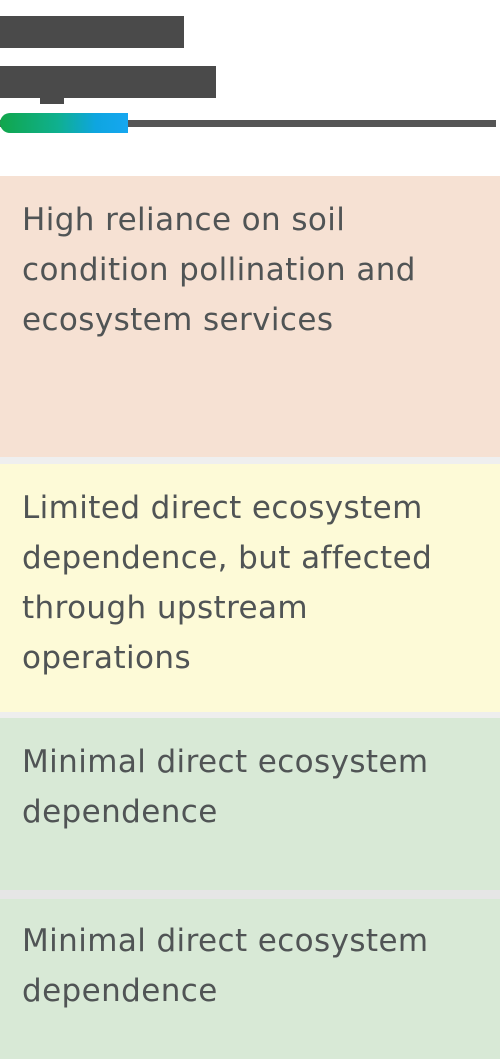  I want to click on header-accent-bar, so click(64, 123).